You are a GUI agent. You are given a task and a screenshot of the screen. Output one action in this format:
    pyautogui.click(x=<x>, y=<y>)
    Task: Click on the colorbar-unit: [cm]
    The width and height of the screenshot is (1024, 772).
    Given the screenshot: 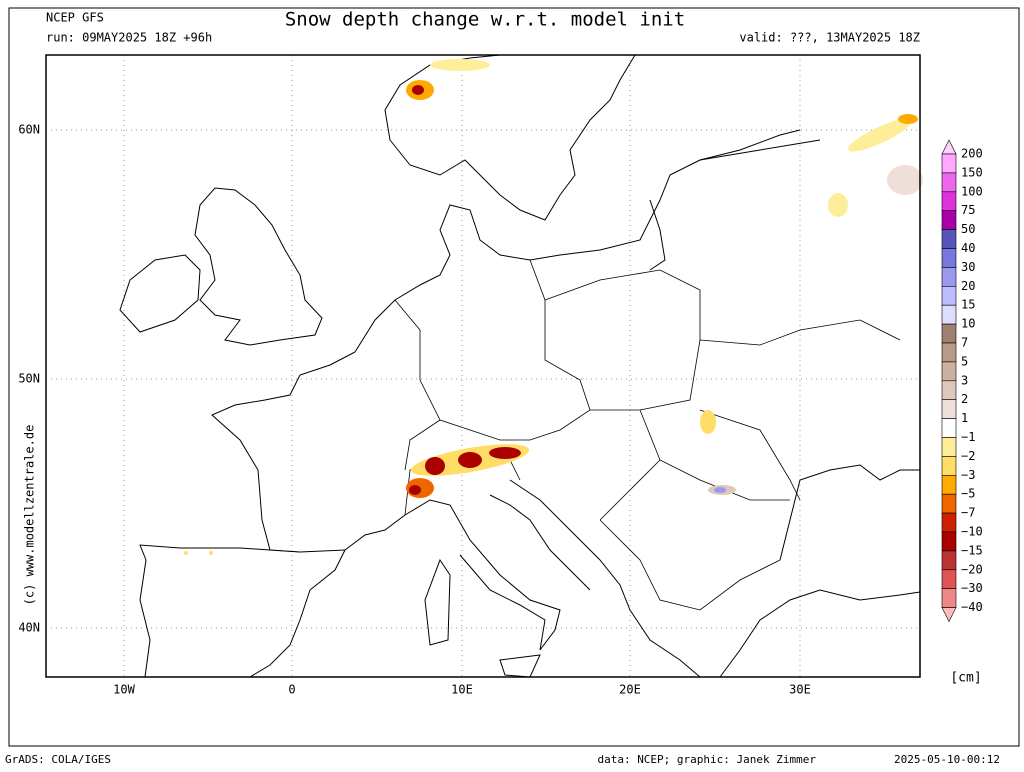 What is the action you would take?
    pyautogui.click(x=965, y=678)
    